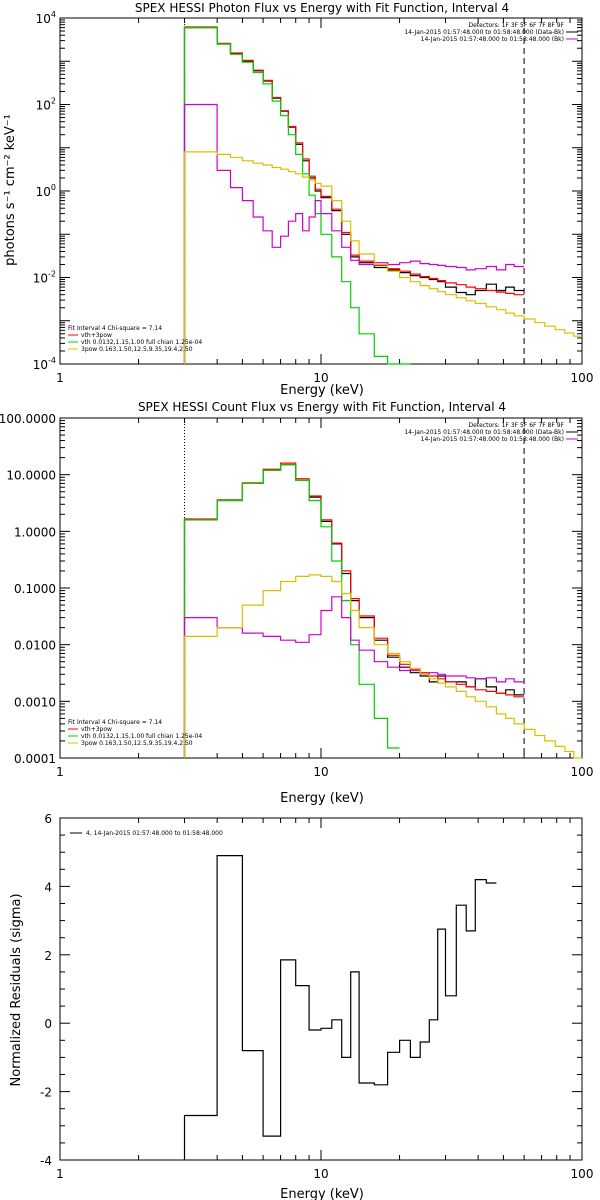 The width and height of the screenshot is (600, 1200). I want to click on photon-flux-xlabel: Energy (keV), so click(322, 390).